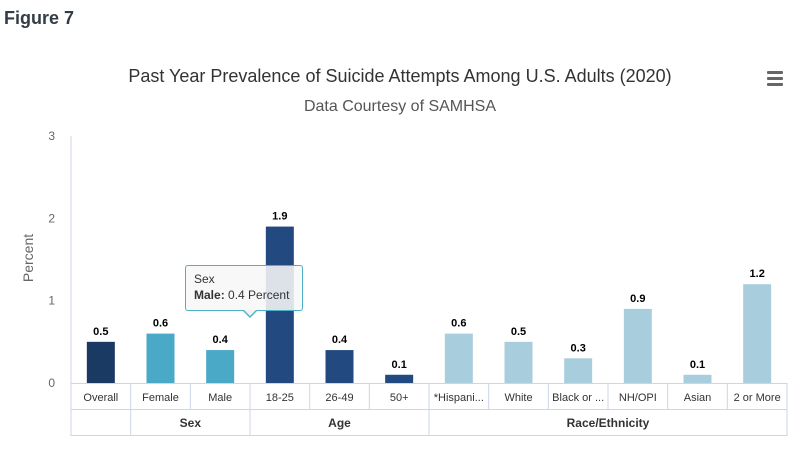 This screenshot has height=450, width=800. What do you see at coordinates (51, 259) in the screenshot?
I see `y-axis-ticks: 0 1 2 3` at bounding box center [51, 259].